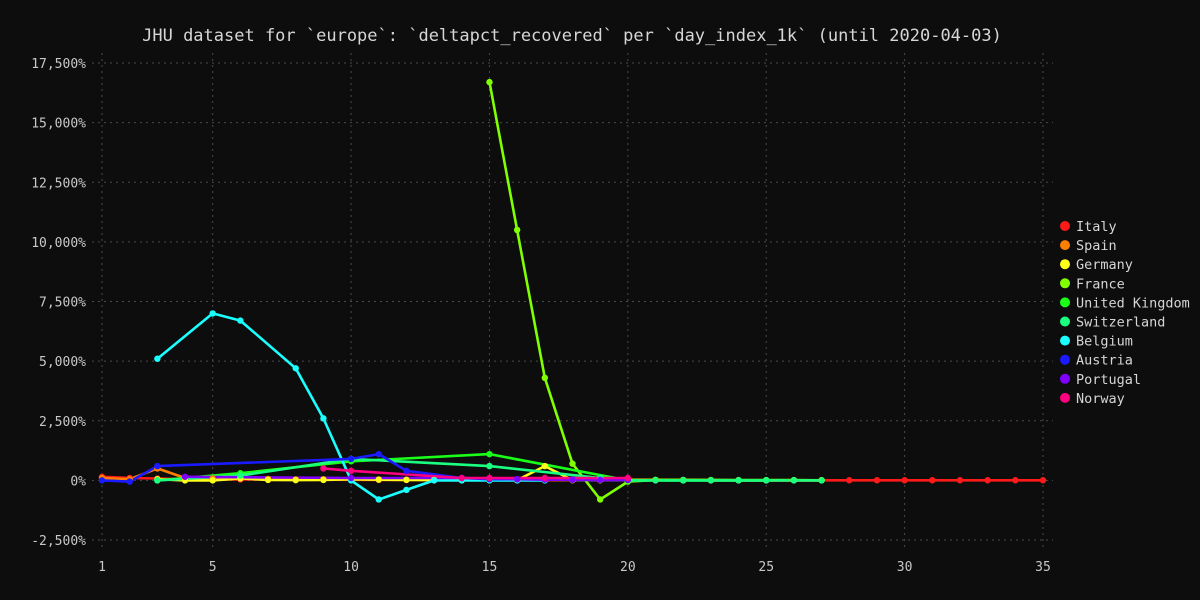  I want to click on legend-label-spain: Spain, so click(1096, 246).